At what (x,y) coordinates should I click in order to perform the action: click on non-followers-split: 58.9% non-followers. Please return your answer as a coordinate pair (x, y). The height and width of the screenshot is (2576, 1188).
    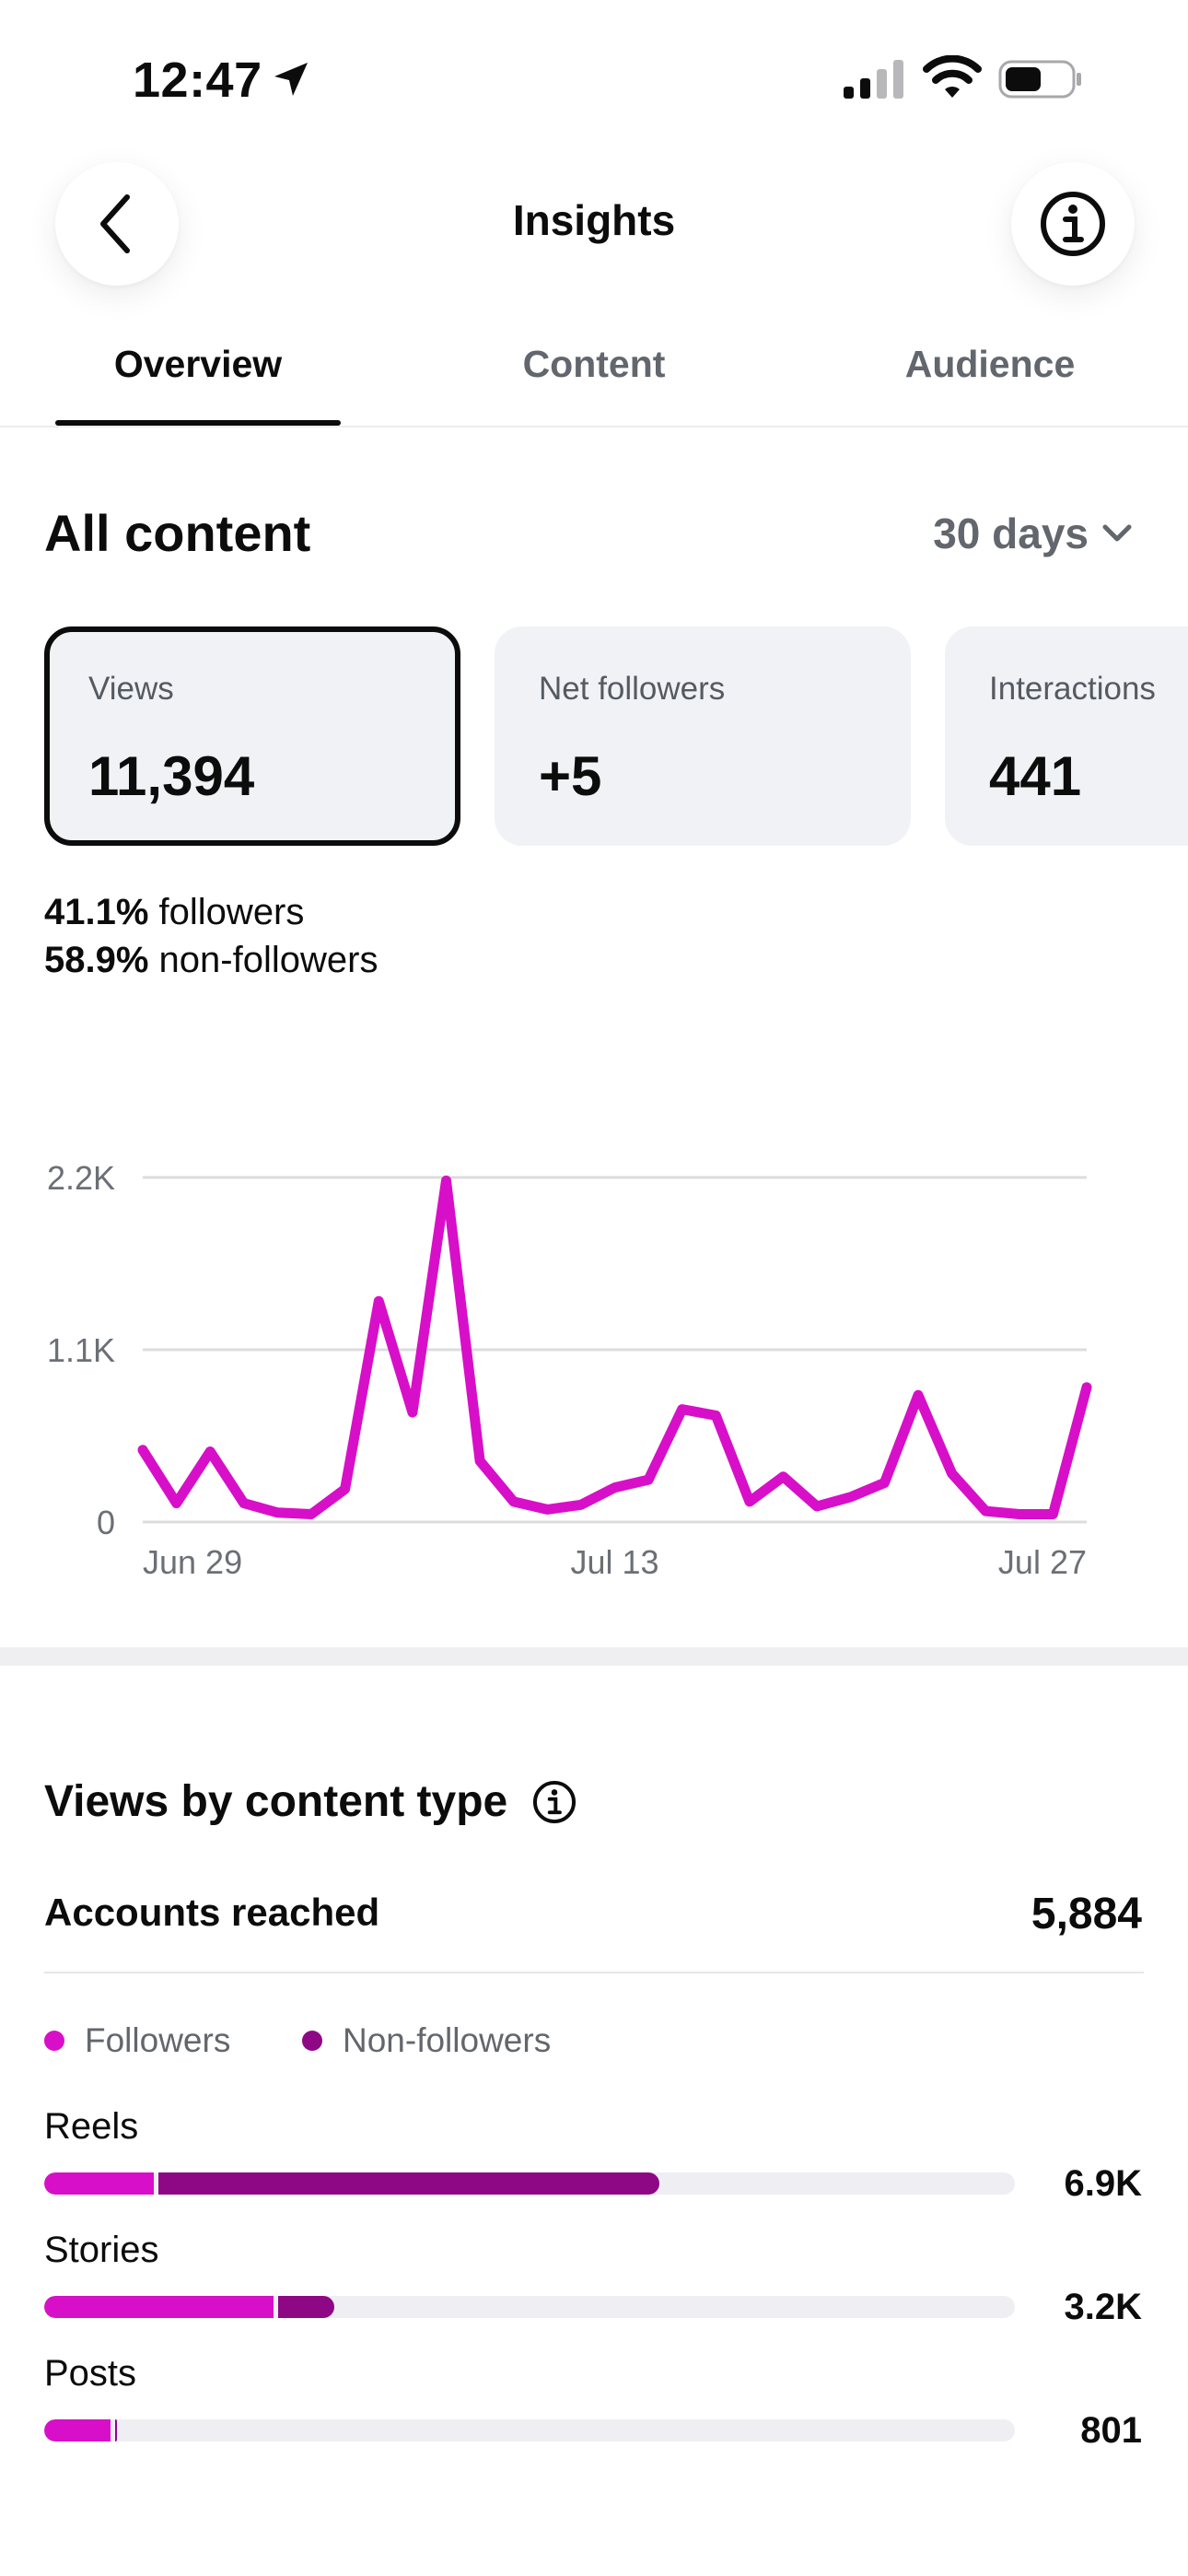
    Looking at the image, I should click on (211, 960).